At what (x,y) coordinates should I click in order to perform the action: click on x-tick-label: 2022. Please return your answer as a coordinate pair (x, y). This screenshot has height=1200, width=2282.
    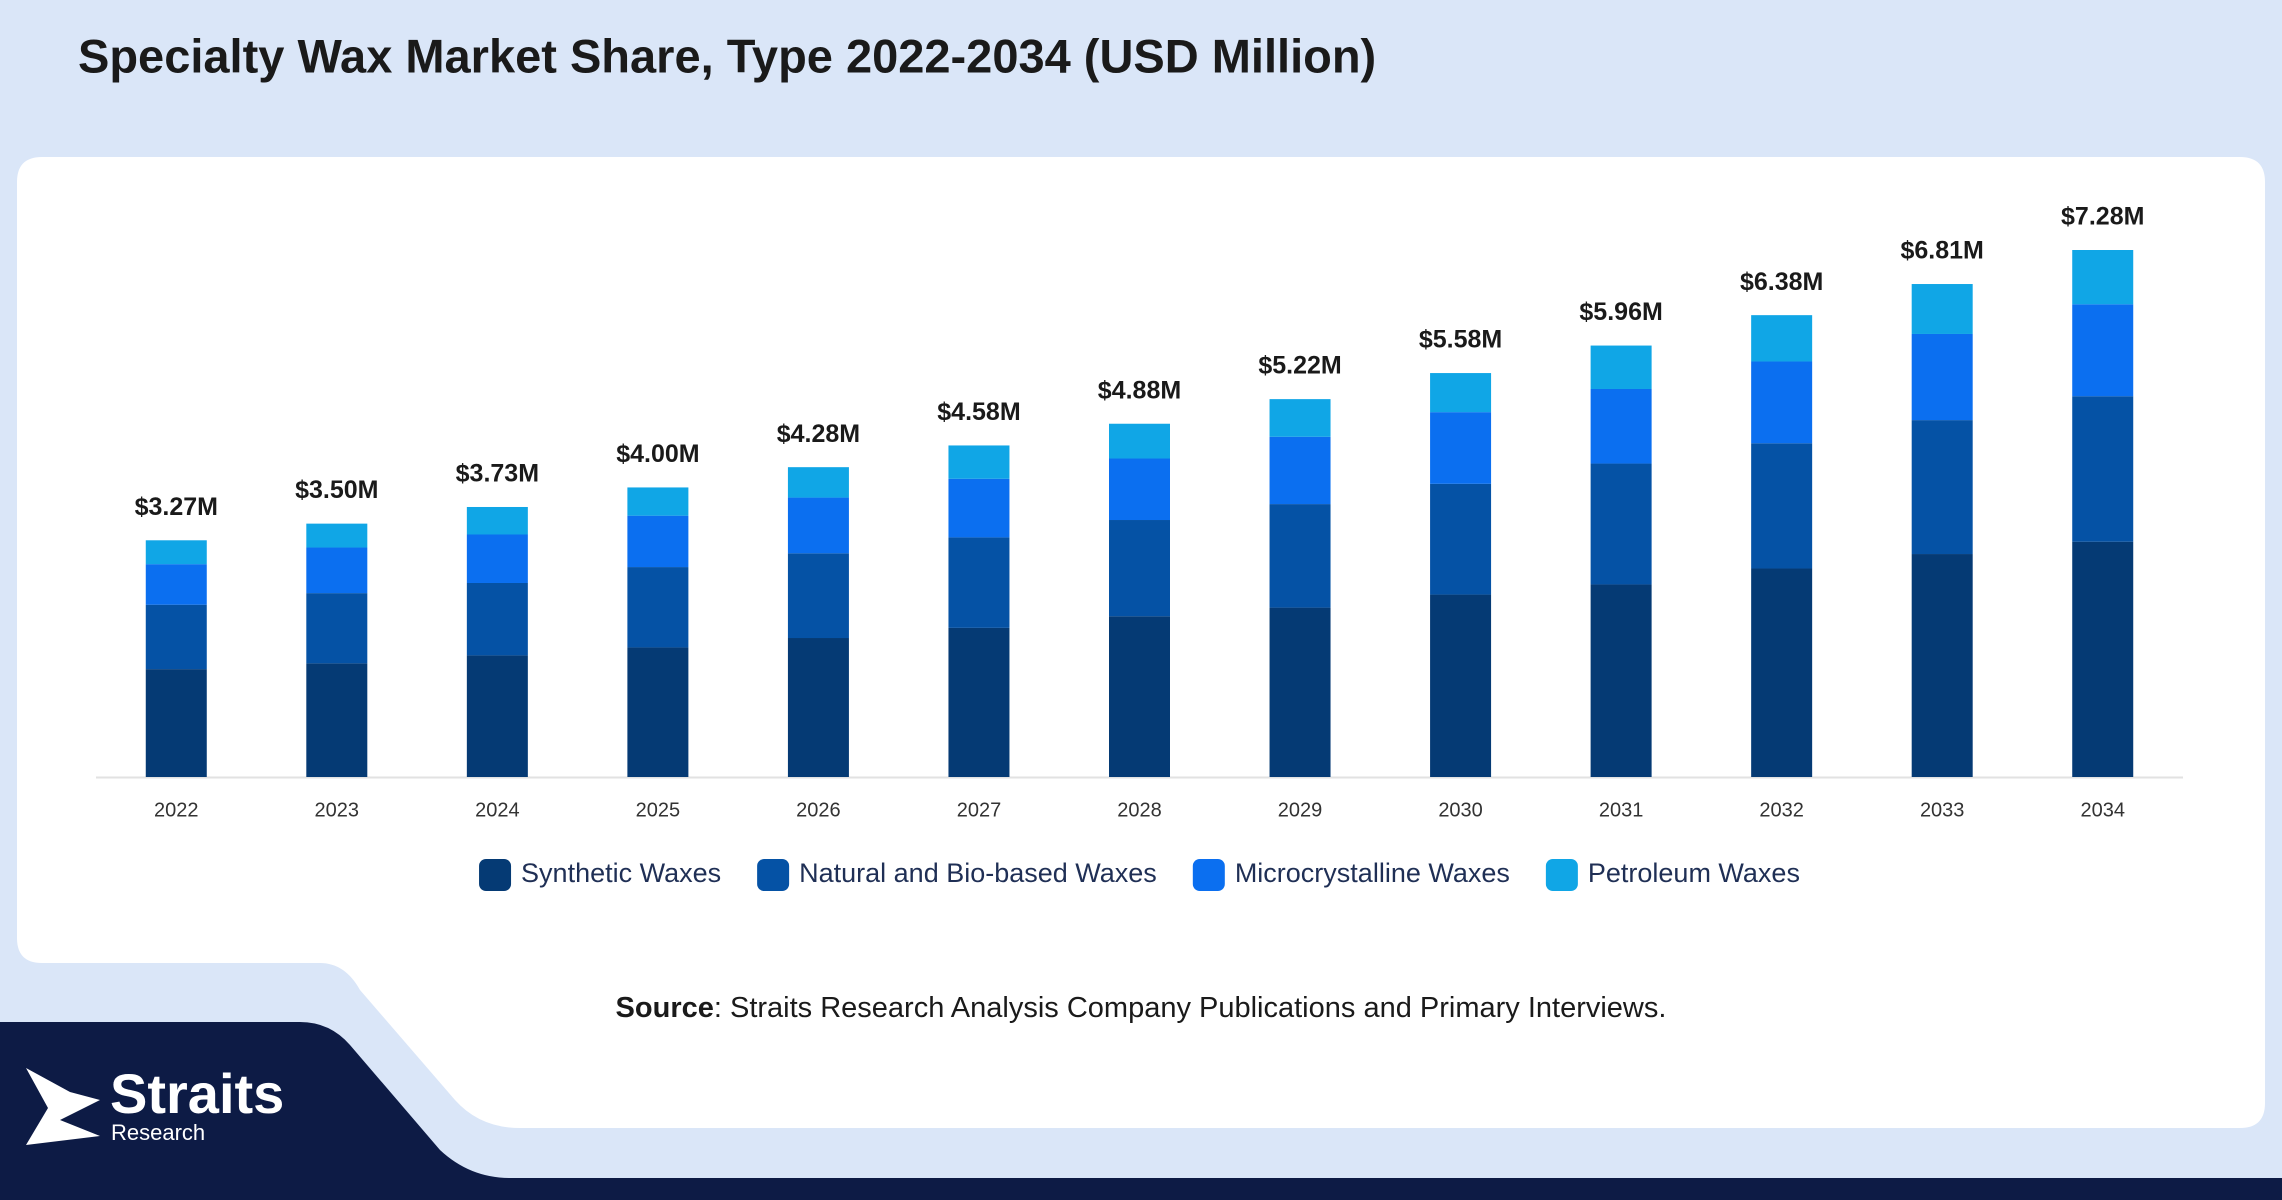
    Looking at the image, I should click on (176, 810).